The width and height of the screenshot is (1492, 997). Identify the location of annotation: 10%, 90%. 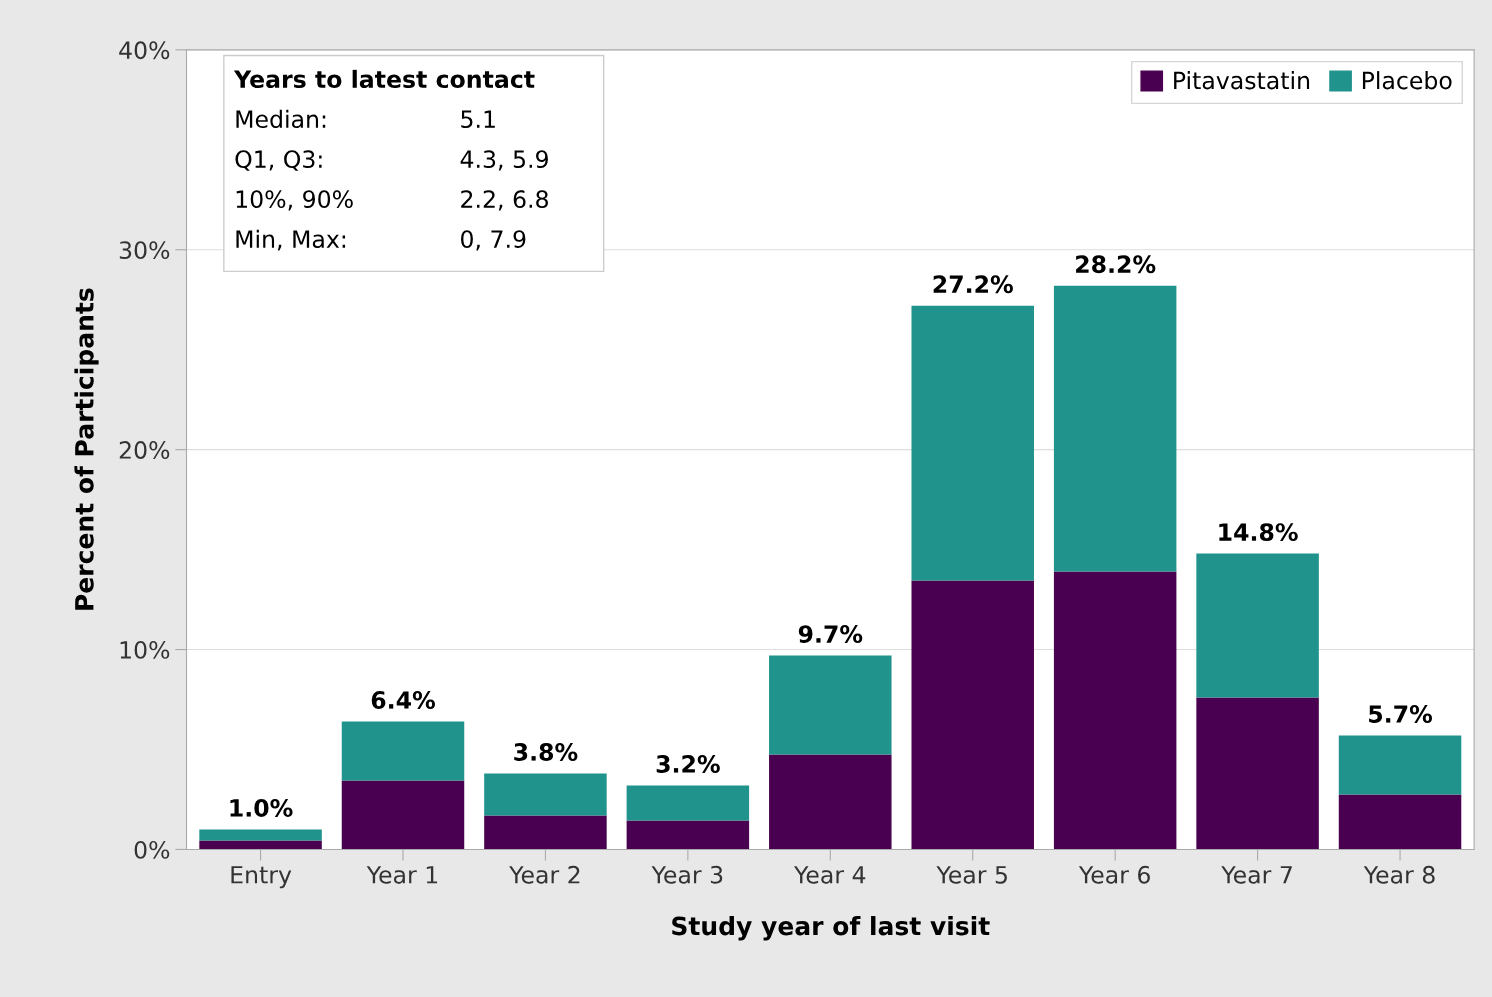
(294, 200).